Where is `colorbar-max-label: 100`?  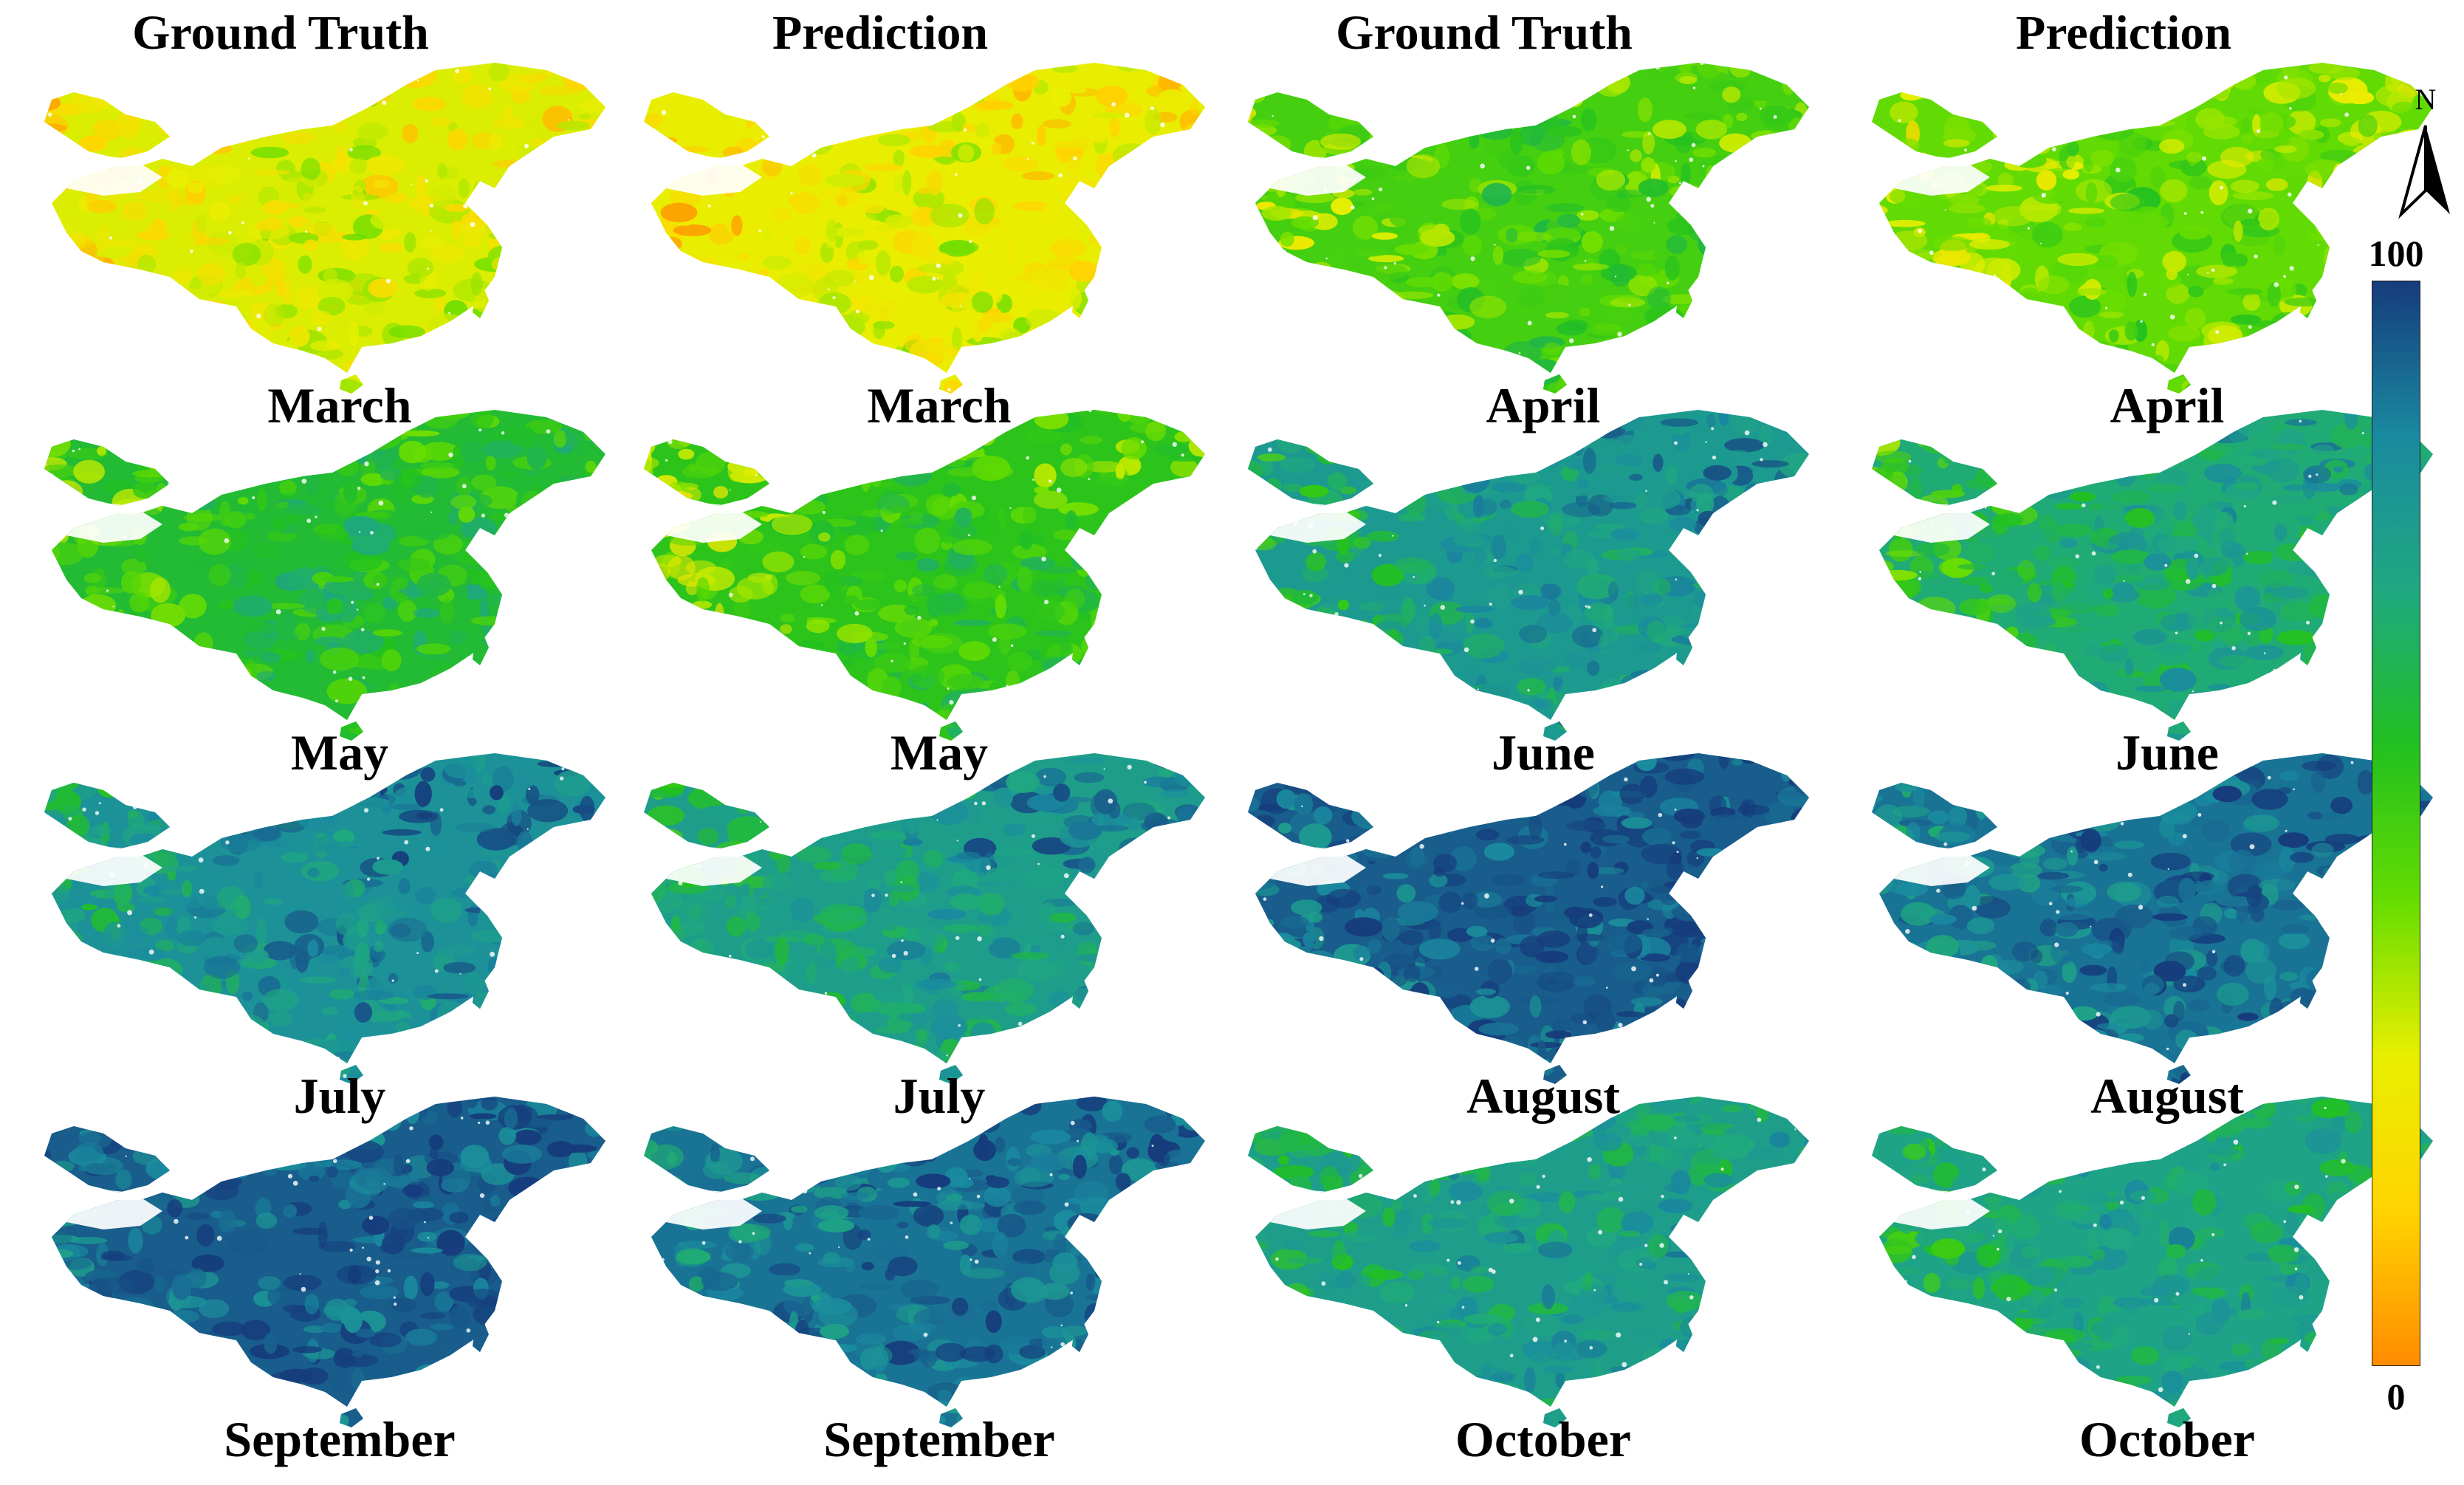
colorbar-max-label: 100 is located at coordinates (2396, 253).